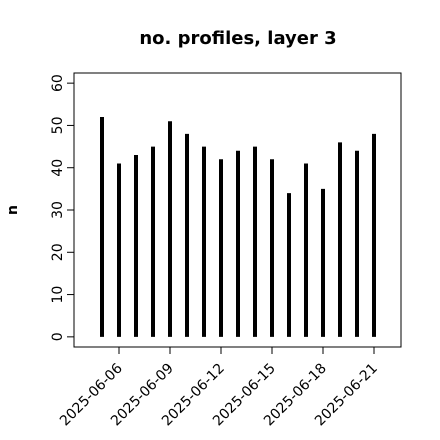 The height and width of the screenshot is (440, 440). I want to click on y-tick-label: 0, so click(58, 336).